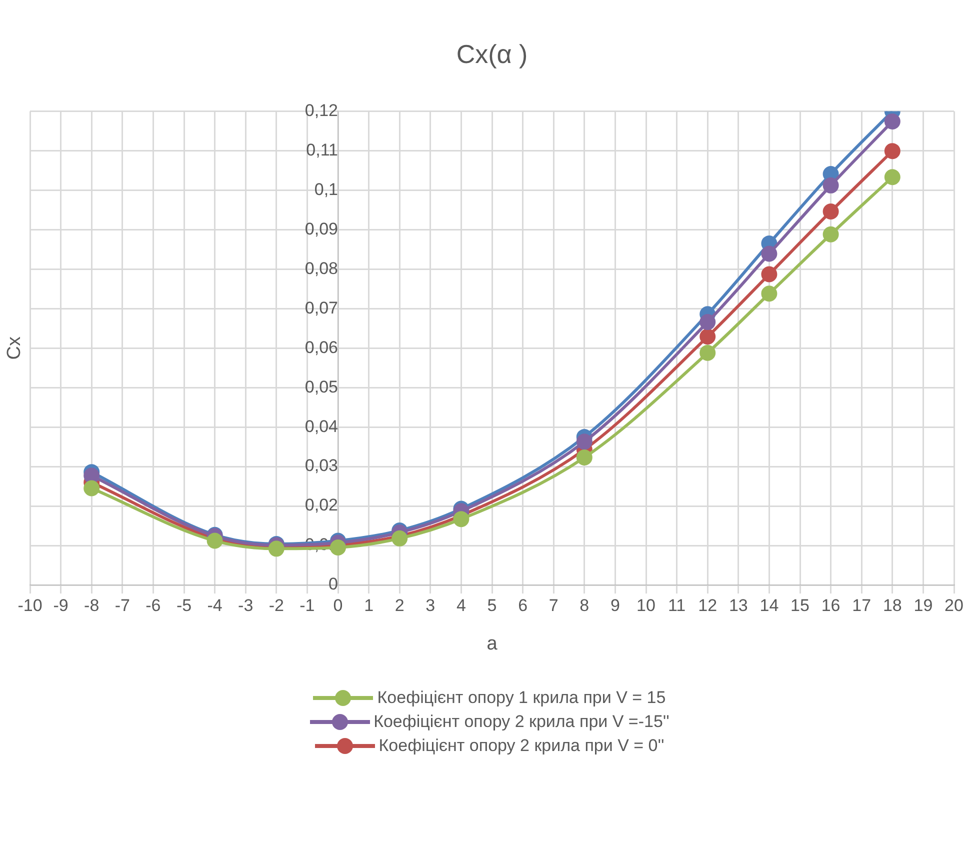 This screenshot has height=841, width=979. I want to click on legend-label: Коефіцієнт опору 2 крила при V = 0'', so click(521, 746).